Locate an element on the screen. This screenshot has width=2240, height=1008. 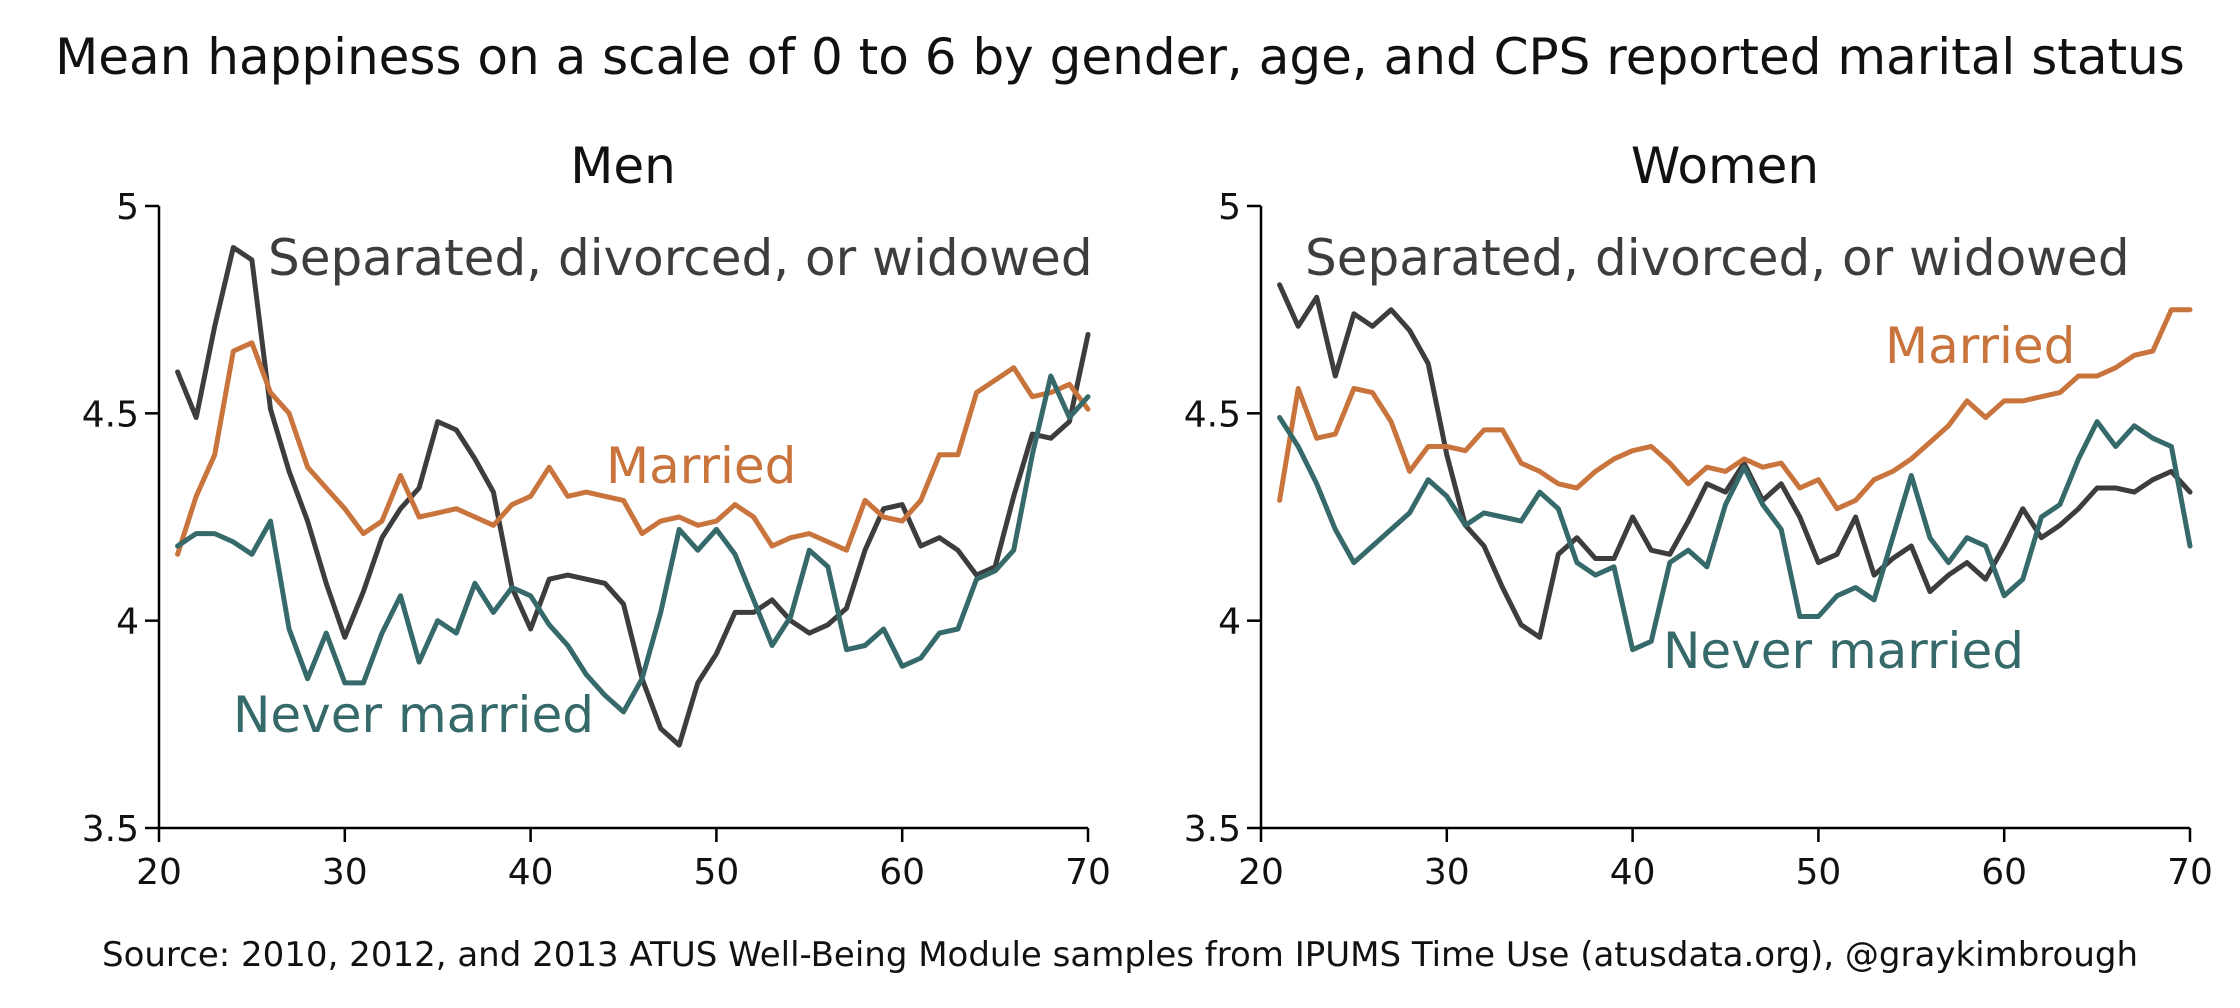
panel-title: Women is located at coordinates (1725, 166).